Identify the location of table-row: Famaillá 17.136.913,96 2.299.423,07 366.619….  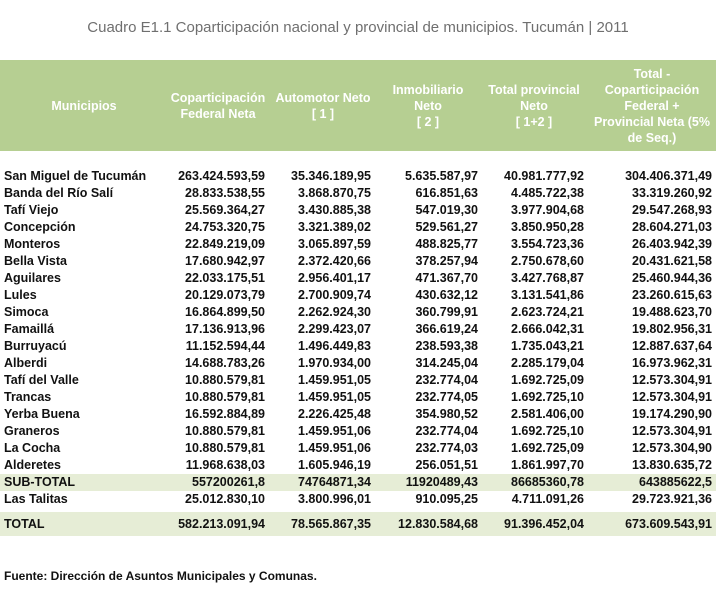
(358, 329).